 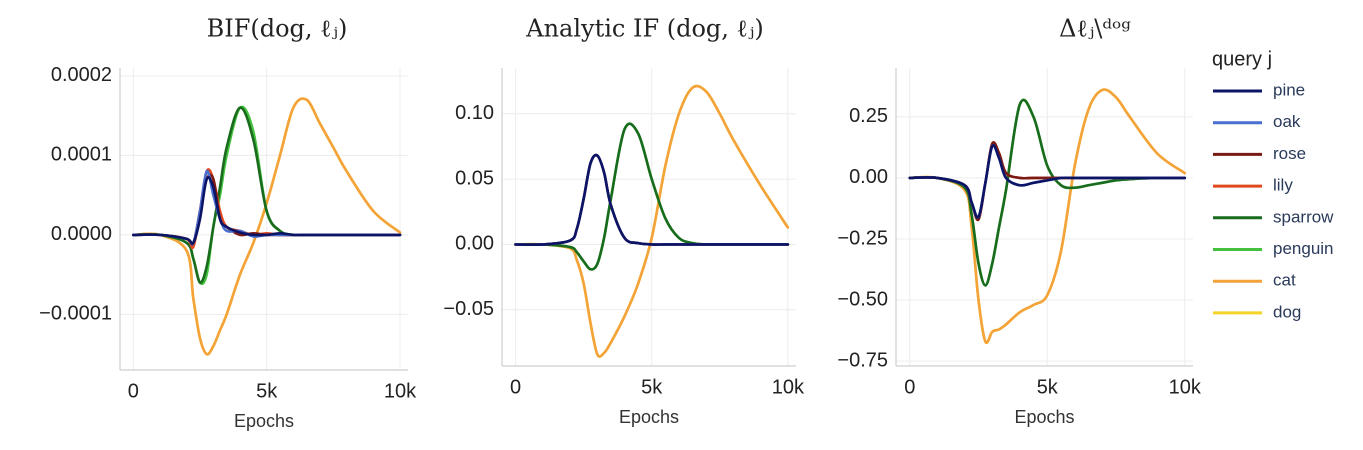 I want to click on legend-label: lily, so click(x=1283, y=185).